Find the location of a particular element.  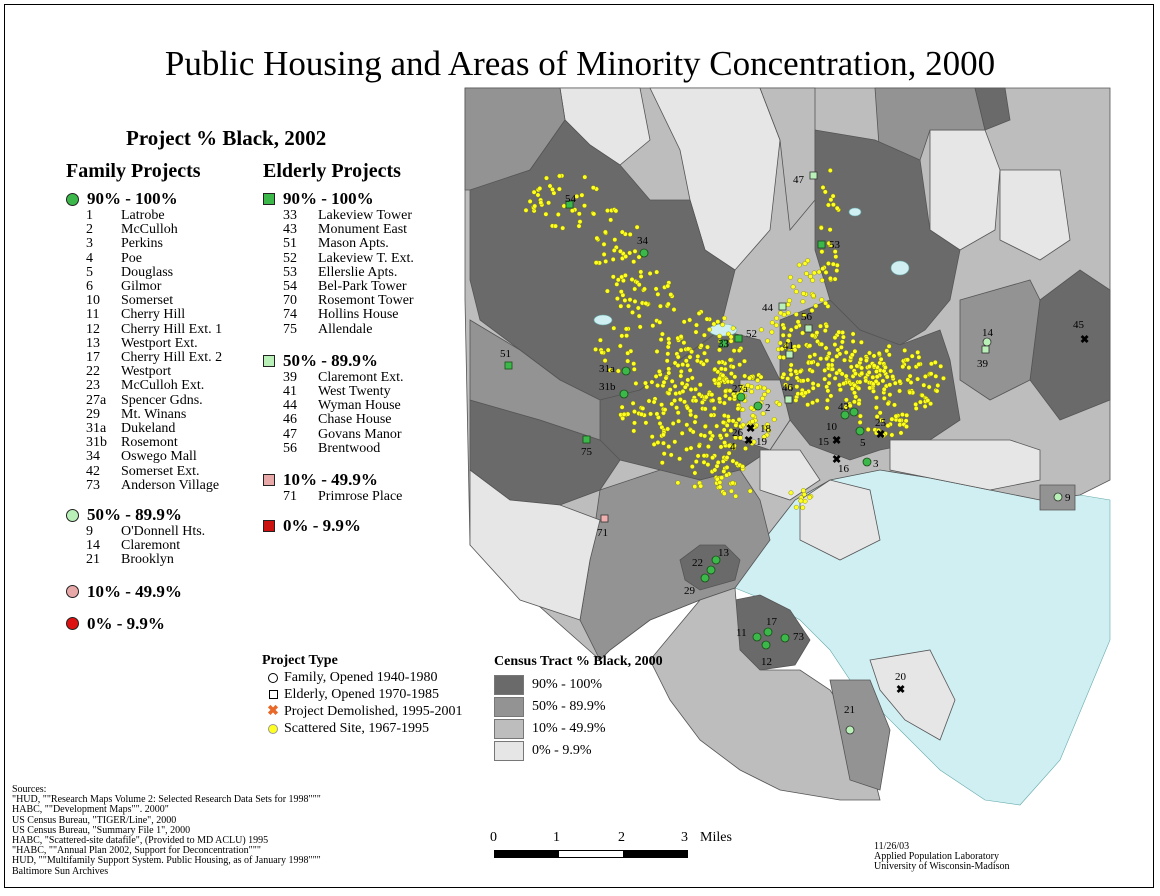

family-marker: 22 is located at coordinates (704, 566).